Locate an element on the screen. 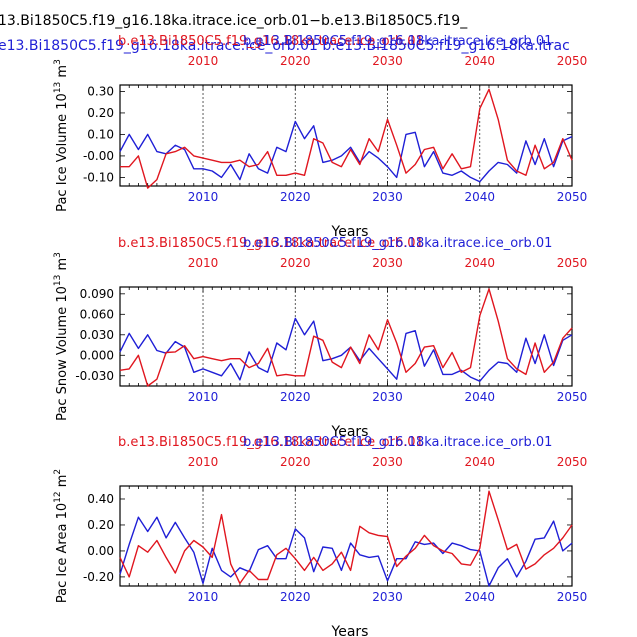 The height and width of the screenshot is (637, 637). y-axis-label-unit-exponent: 2 is located at coordinates (58, 472).